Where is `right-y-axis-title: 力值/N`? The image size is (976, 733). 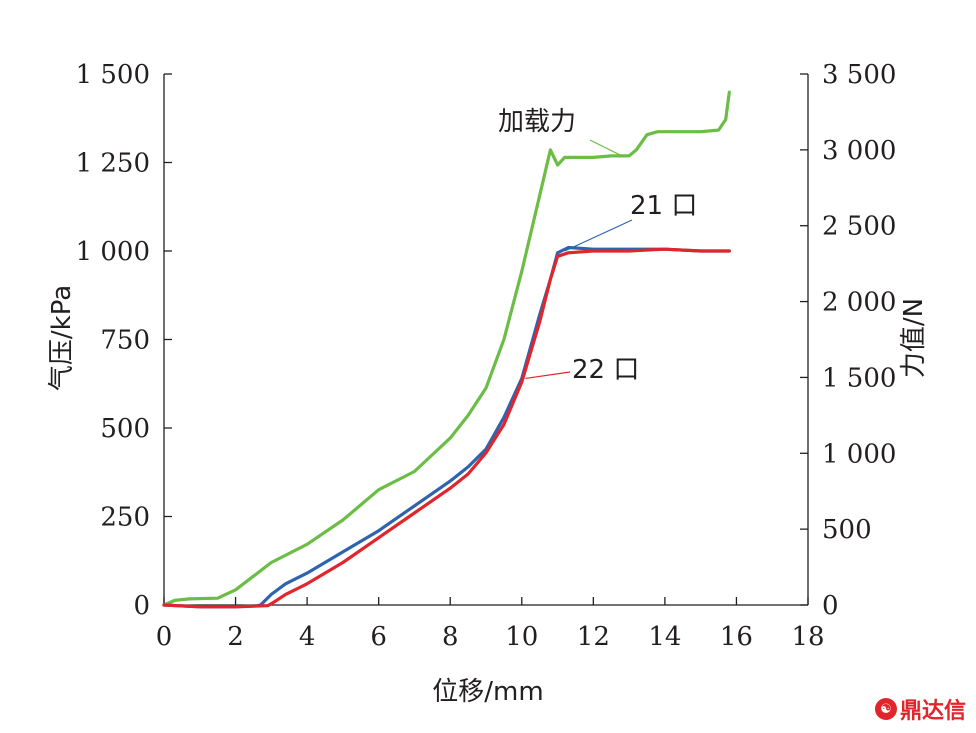
right-y-axis-title: 力值/N is located at coordinates (914, 338).